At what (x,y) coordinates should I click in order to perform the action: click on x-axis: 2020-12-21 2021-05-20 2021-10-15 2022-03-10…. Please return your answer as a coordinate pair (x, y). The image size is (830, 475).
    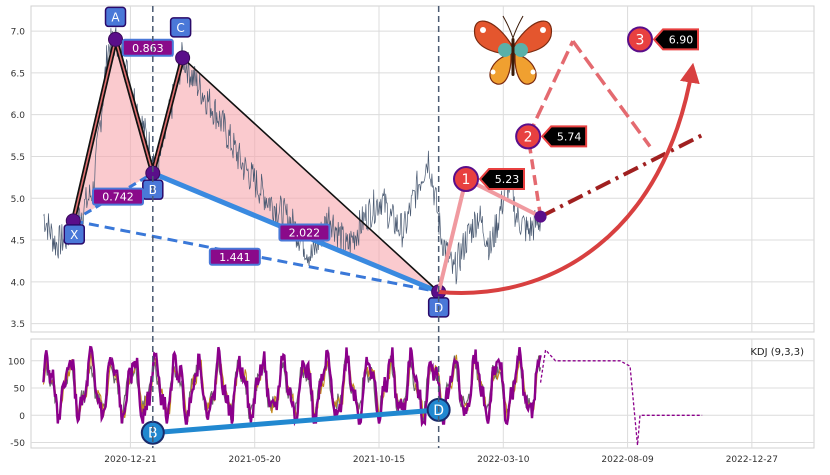
    Looking at the image, I should click on (441, 460).